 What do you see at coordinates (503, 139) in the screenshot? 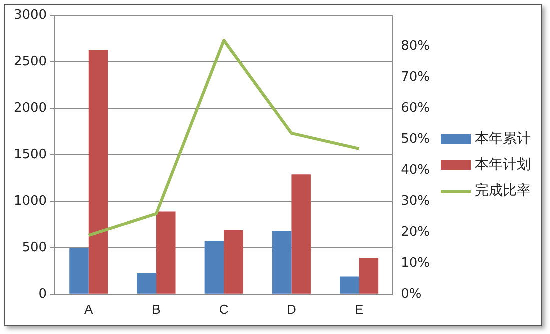
I see `legend-label: 本年累计` at bounding box center [503, 139].